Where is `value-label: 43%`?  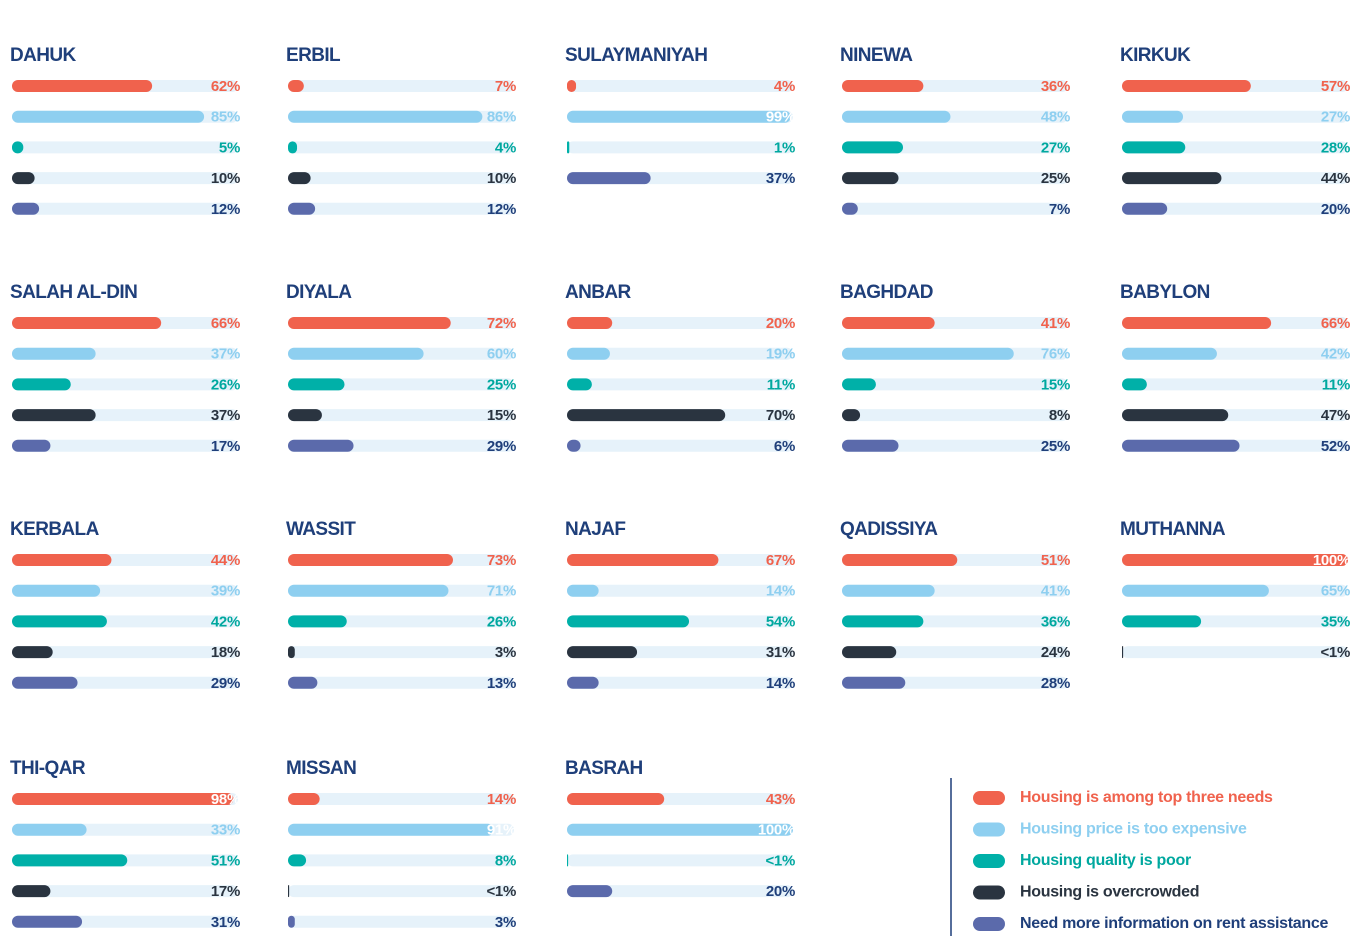 value-label: 43% is located at coordinates (780, 799).